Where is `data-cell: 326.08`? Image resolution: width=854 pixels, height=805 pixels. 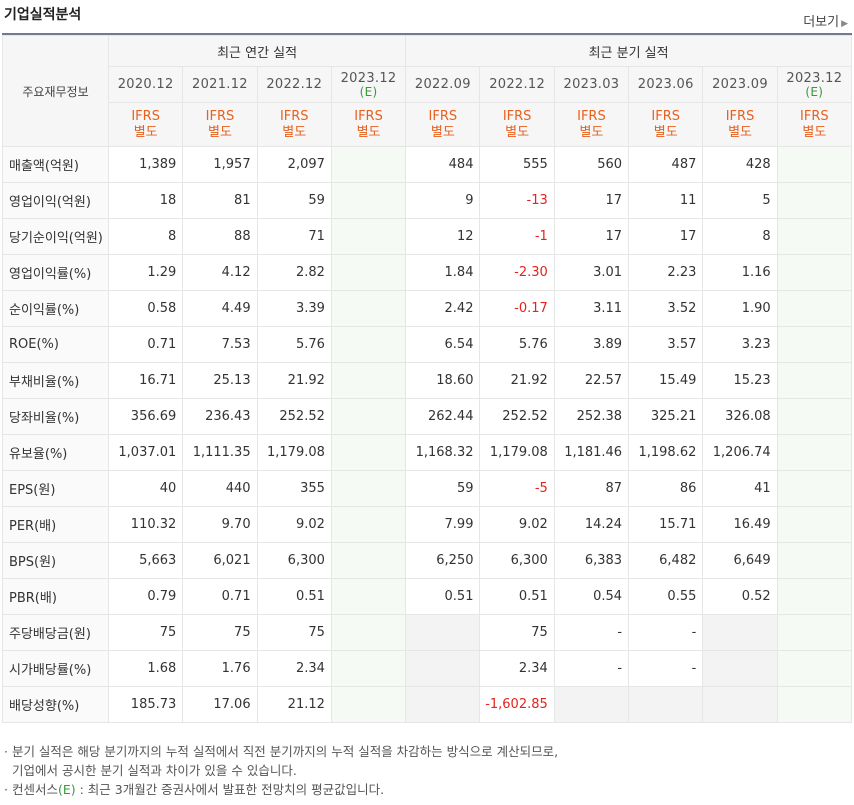 data-cell: 326.08 is located at coordinates (740, 416).